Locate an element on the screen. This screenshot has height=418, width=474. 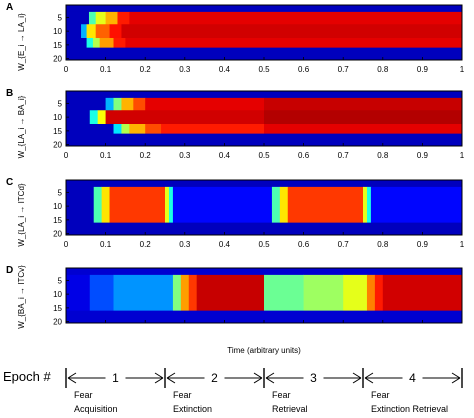
panel-d-letter: D is located at coordinates (9, 270).